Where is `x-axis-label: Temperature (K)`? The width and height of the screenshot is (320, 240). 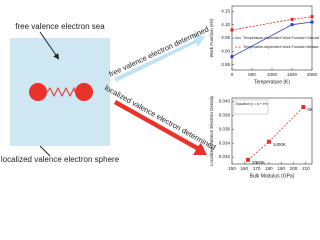 x-axis-label: Temperature (K) is located at coordinates (272, 82).